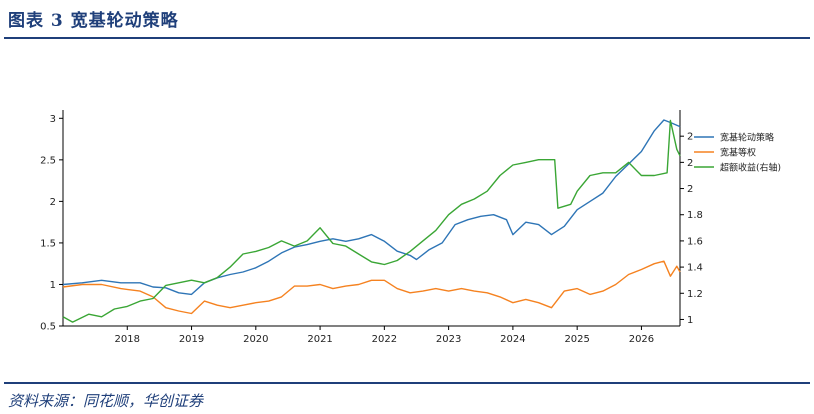 The image size is (814, 414). What do you see at coordinates (191, 339) in the screenshot?
I see `x-tick-label: 2019` at bounding box center [191, 339].